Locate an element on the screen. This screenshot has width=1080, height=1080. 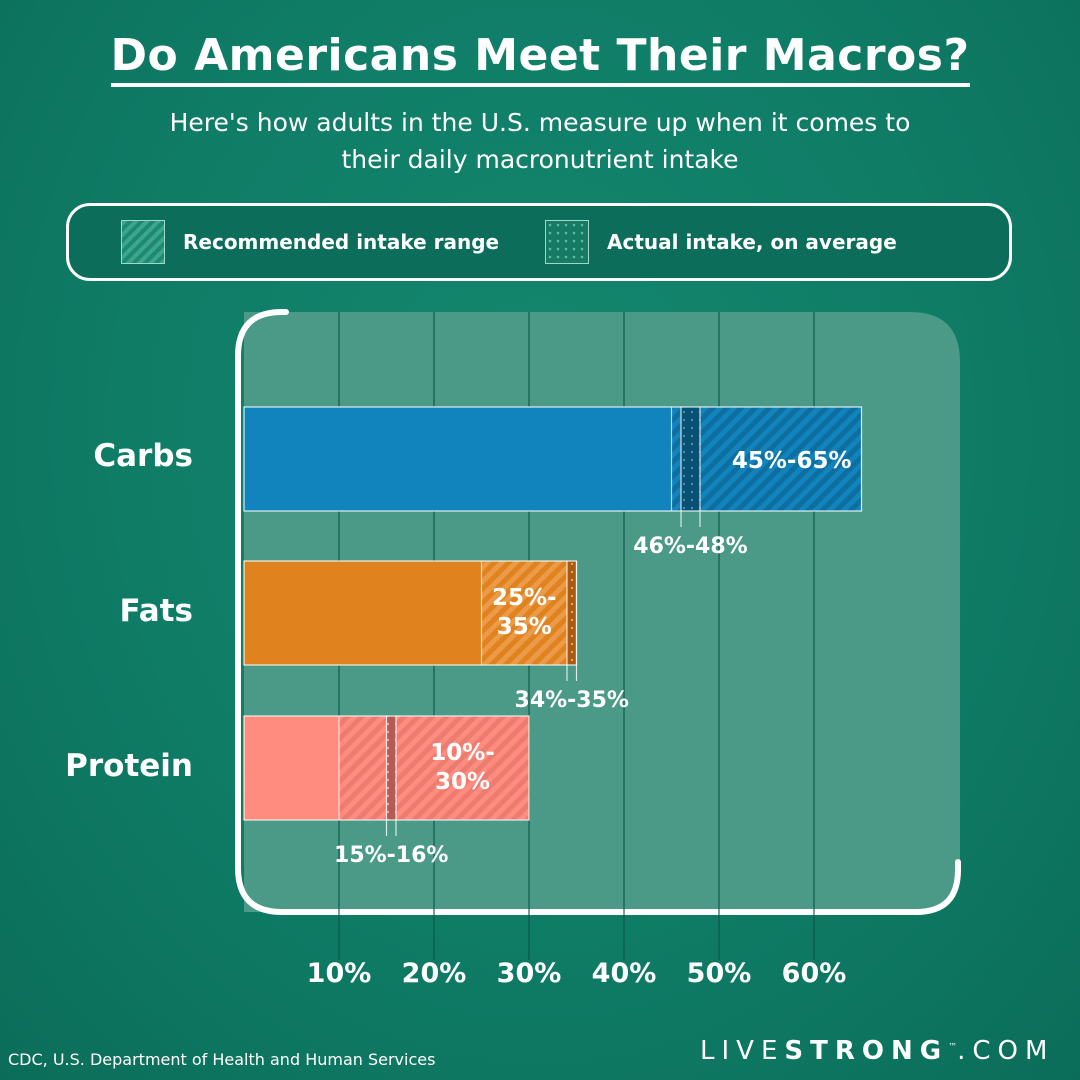
data-label-fats-actual: 34%-35% is located at coordinates (572, 700).